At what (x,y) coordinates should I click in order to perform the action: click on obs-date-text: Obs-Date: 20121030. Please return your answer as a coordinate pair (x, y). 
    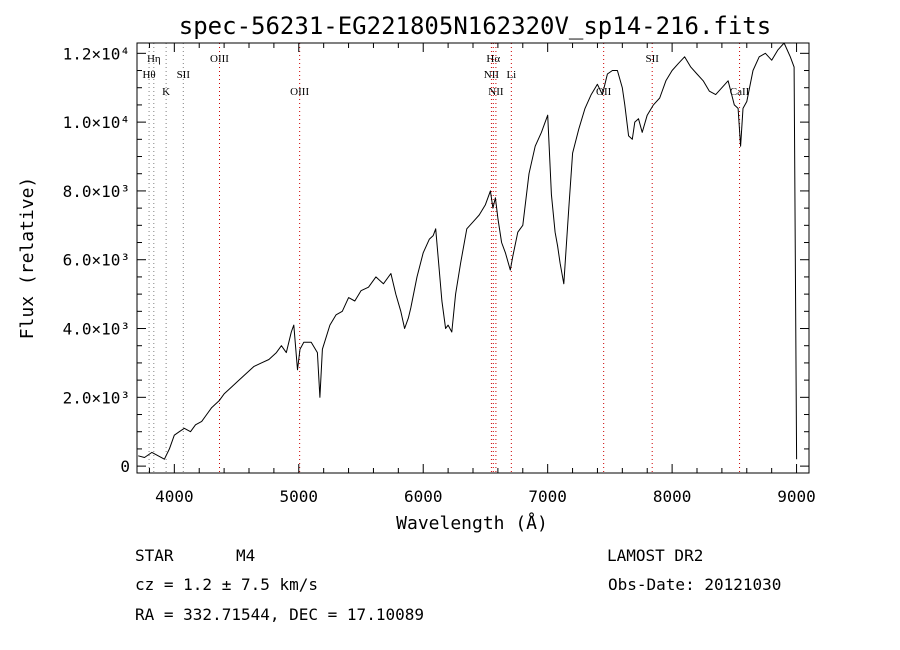
    Looking at the image, I should click on (694, 584).